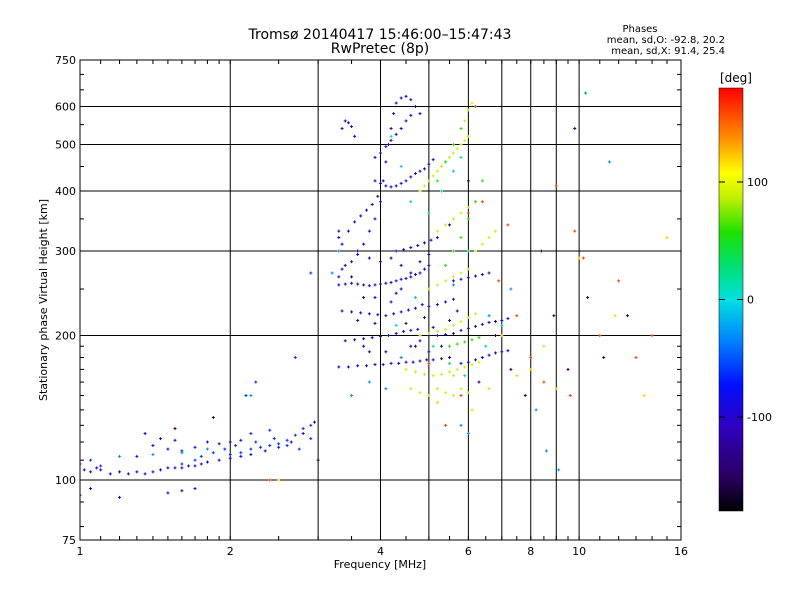 This screenshot has width=800, height=600. I want to click on chart-title: Tromsø 20140417 15:46:00–15:47:43, so click(380, 35).